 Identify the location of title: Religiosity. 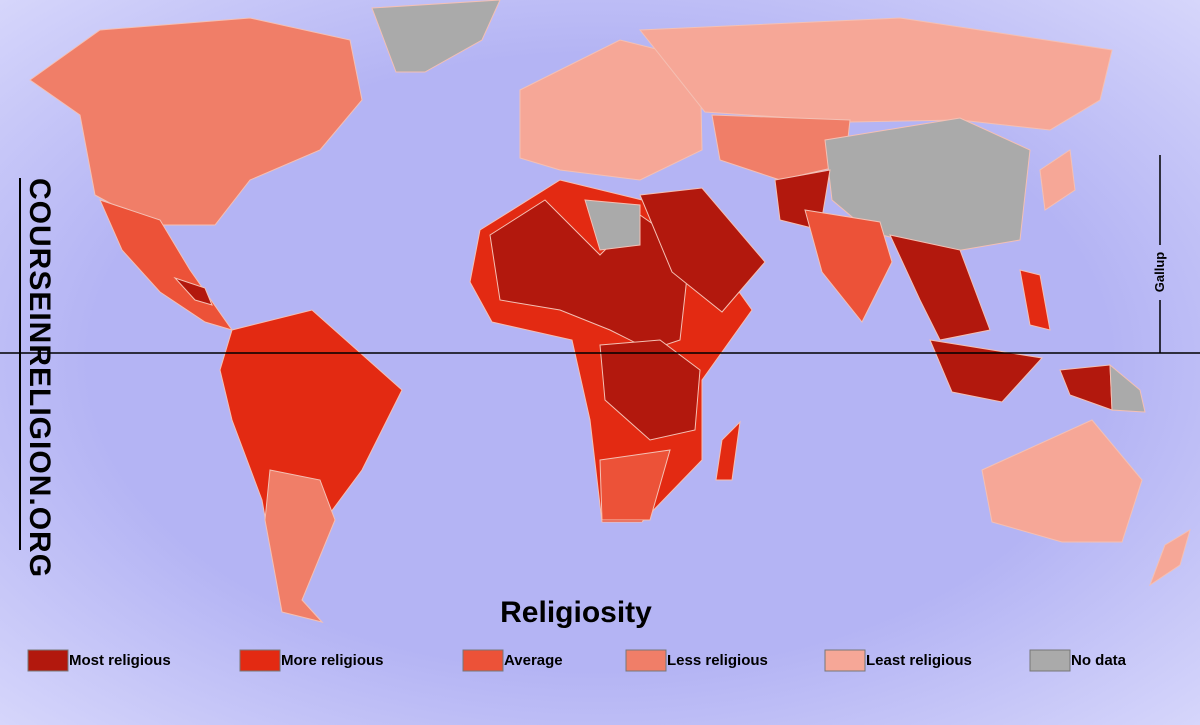
(576, 612).